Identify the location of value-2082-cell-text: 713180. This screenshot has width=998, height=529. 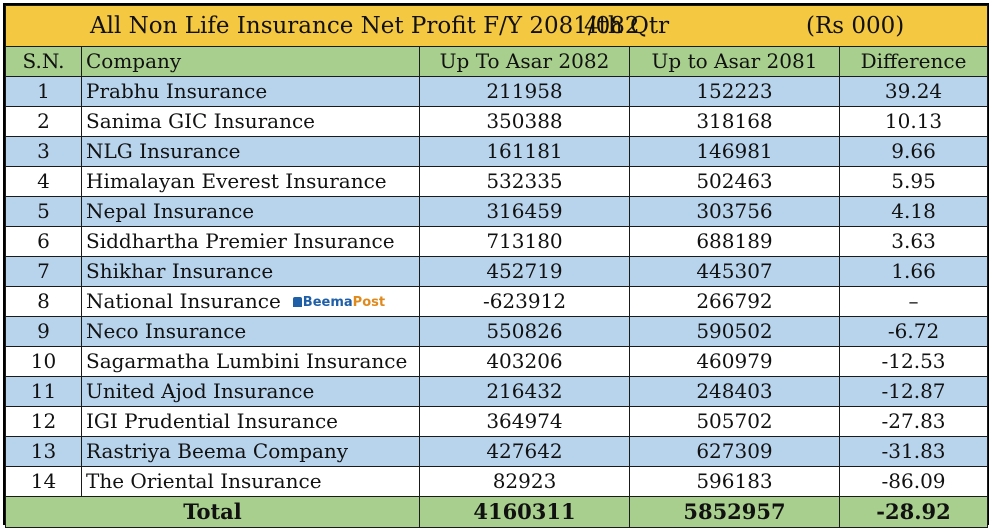
(524, 241).